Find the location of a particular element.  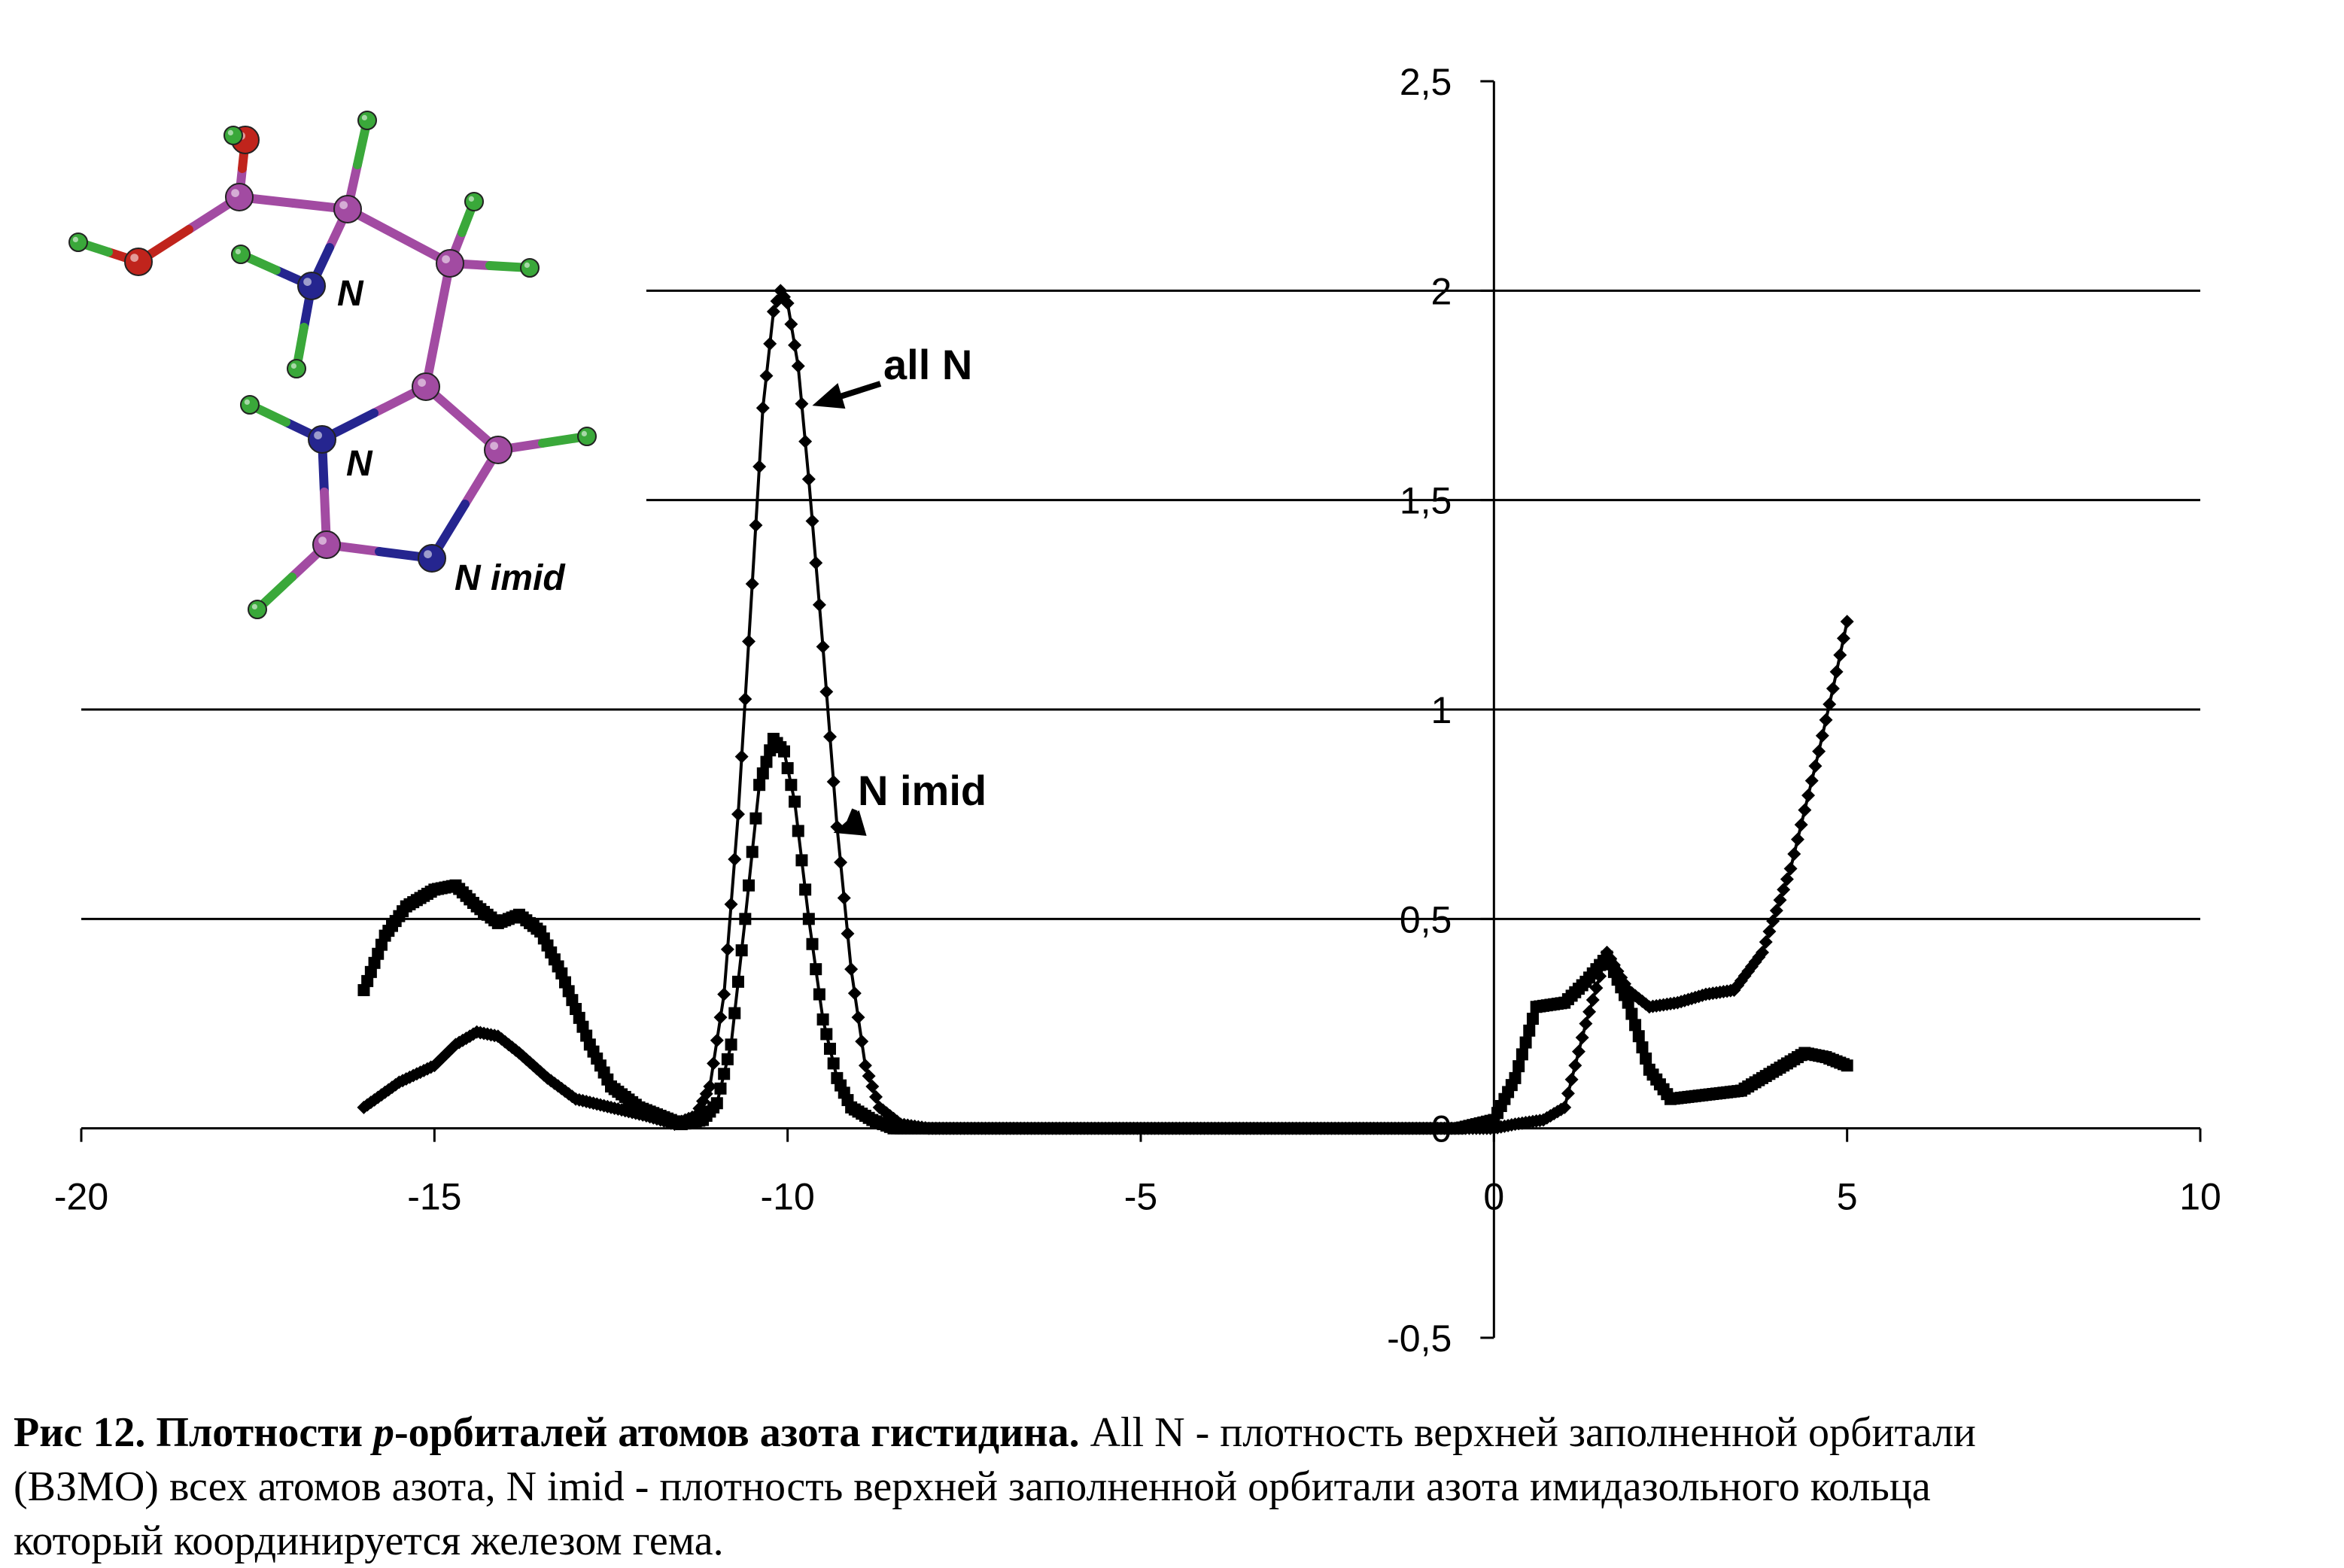

x-tick-label-6: 10 is located at coordinates (2200, 1197).